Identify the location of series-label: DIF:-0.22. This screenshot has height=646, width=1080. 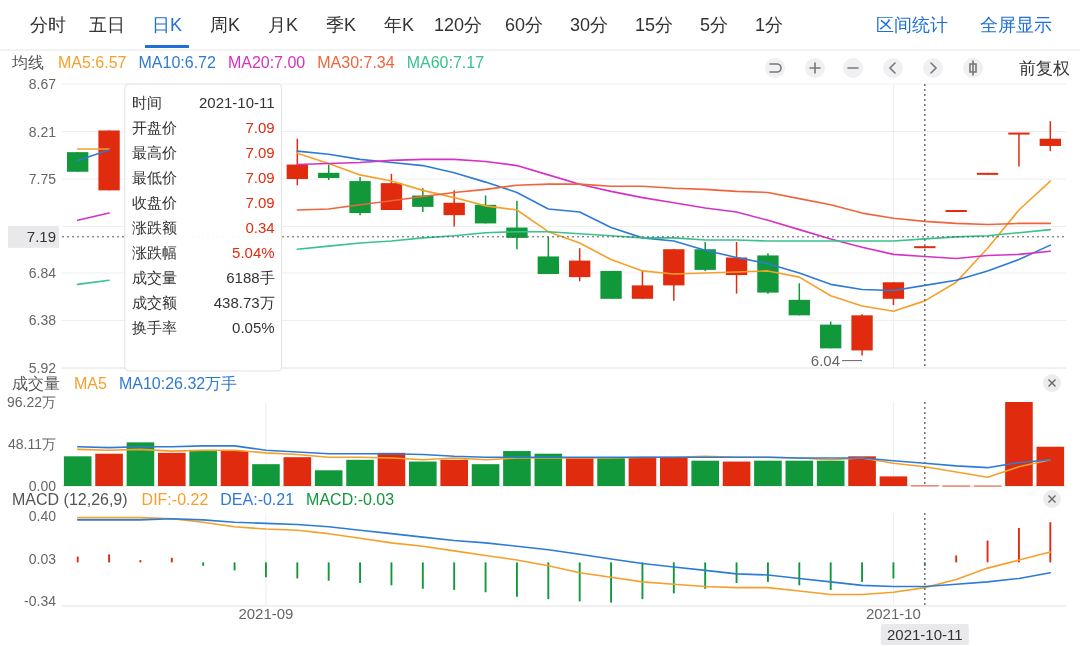
(175, 499).